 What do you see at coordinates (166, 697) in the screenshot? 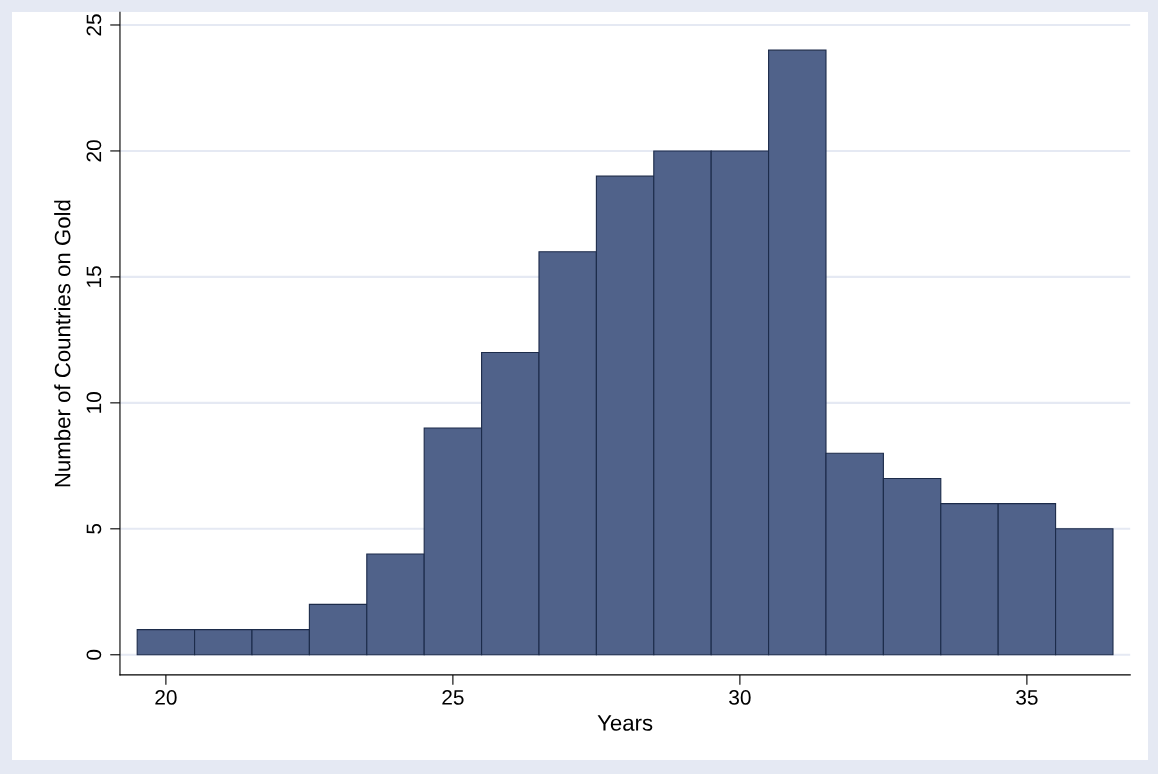
I see `x-tick-label: 20` at bounding box center [166, 697].